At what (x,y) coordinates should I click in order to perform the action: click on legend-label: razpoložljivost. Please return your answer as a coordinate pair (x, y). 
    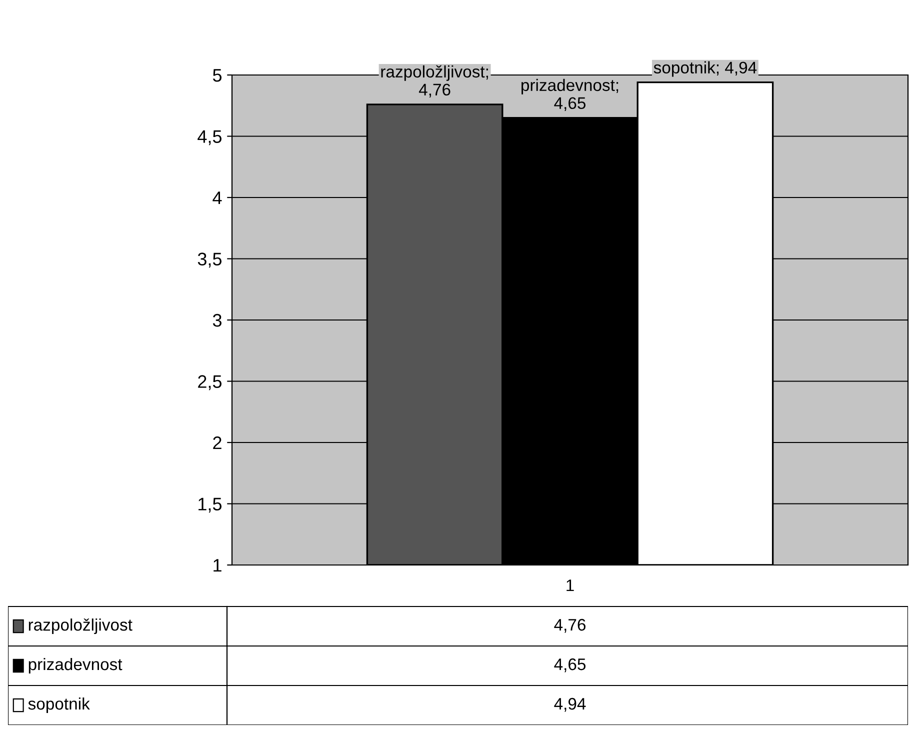
    Looking at the image, I should click on (80, 626).